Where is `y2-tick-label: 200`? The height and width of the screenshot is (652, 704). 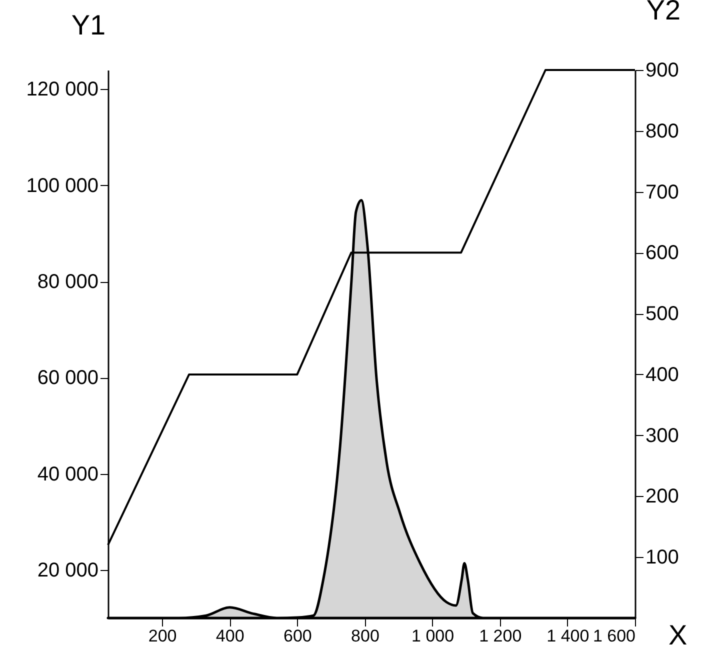
y2-tick-label: 200 is located at coordinates (662, 497).